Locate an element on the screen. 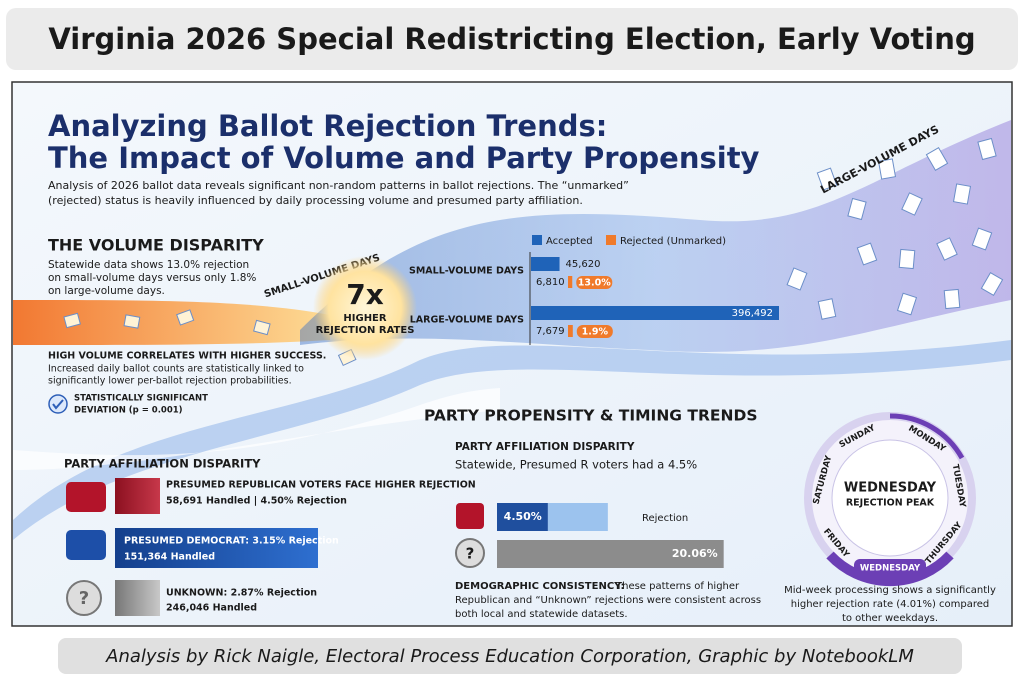 The width and height of the screenshot is (1024, 686). clock-day: WEDNESDAY is located at coordinates (890, 569).